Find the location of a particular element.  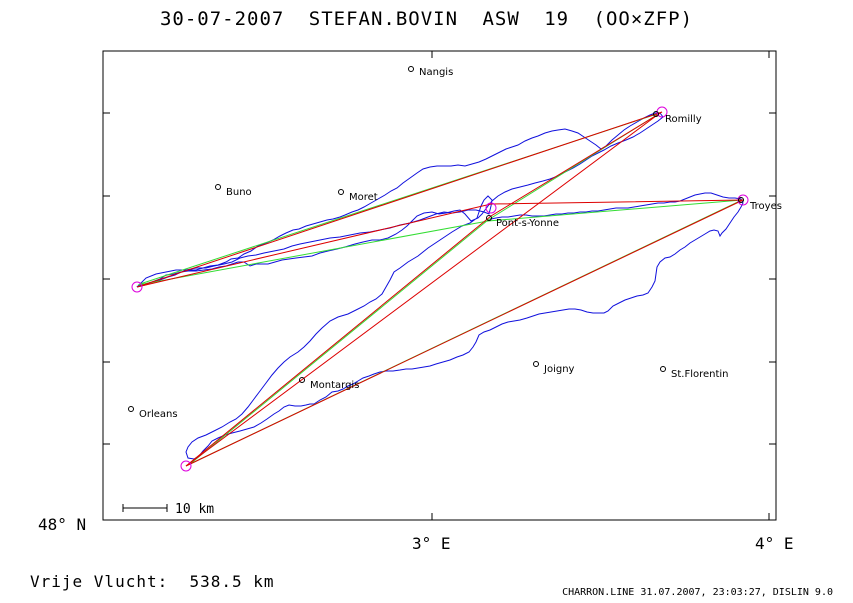

longitude-label-4e: 4° E is located at coordinates (774, 543).